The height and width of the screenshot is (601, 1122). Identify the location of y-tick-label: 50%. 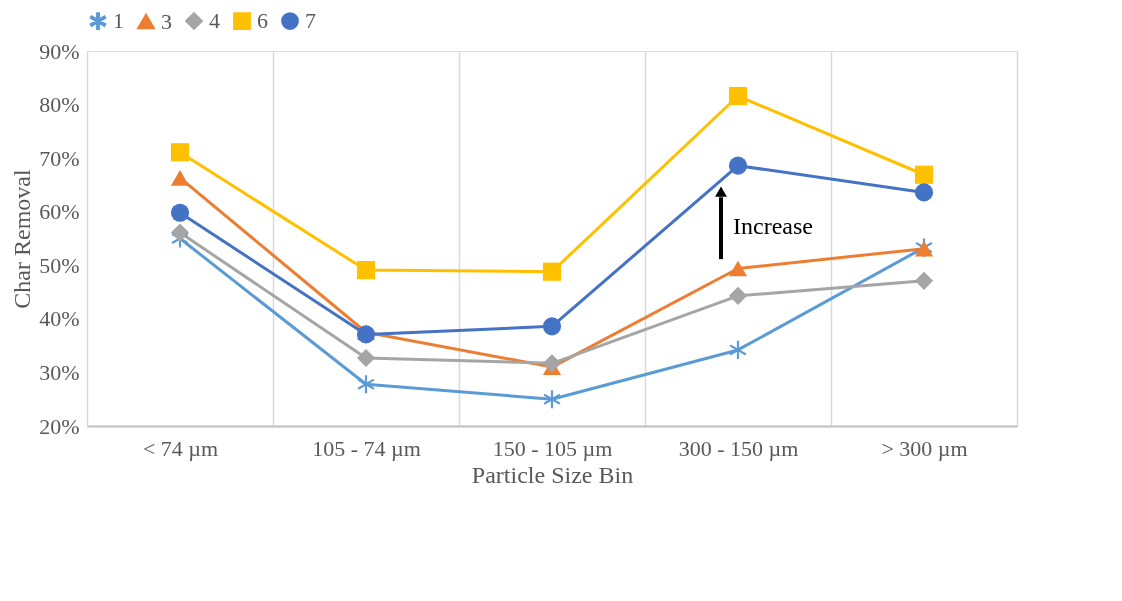
(59, 265).